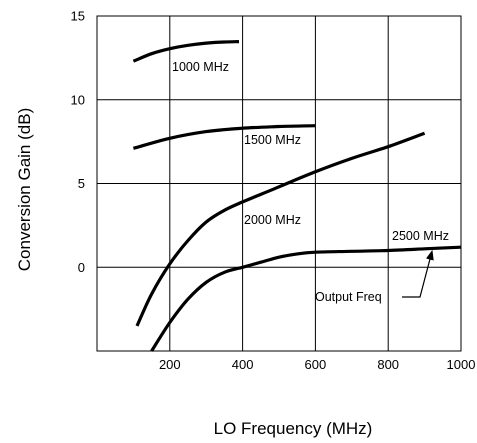 Image resolution: width=477 pixels, height=443 pixels. I want to click on x-tick-label: 1000, so click(461, 364).